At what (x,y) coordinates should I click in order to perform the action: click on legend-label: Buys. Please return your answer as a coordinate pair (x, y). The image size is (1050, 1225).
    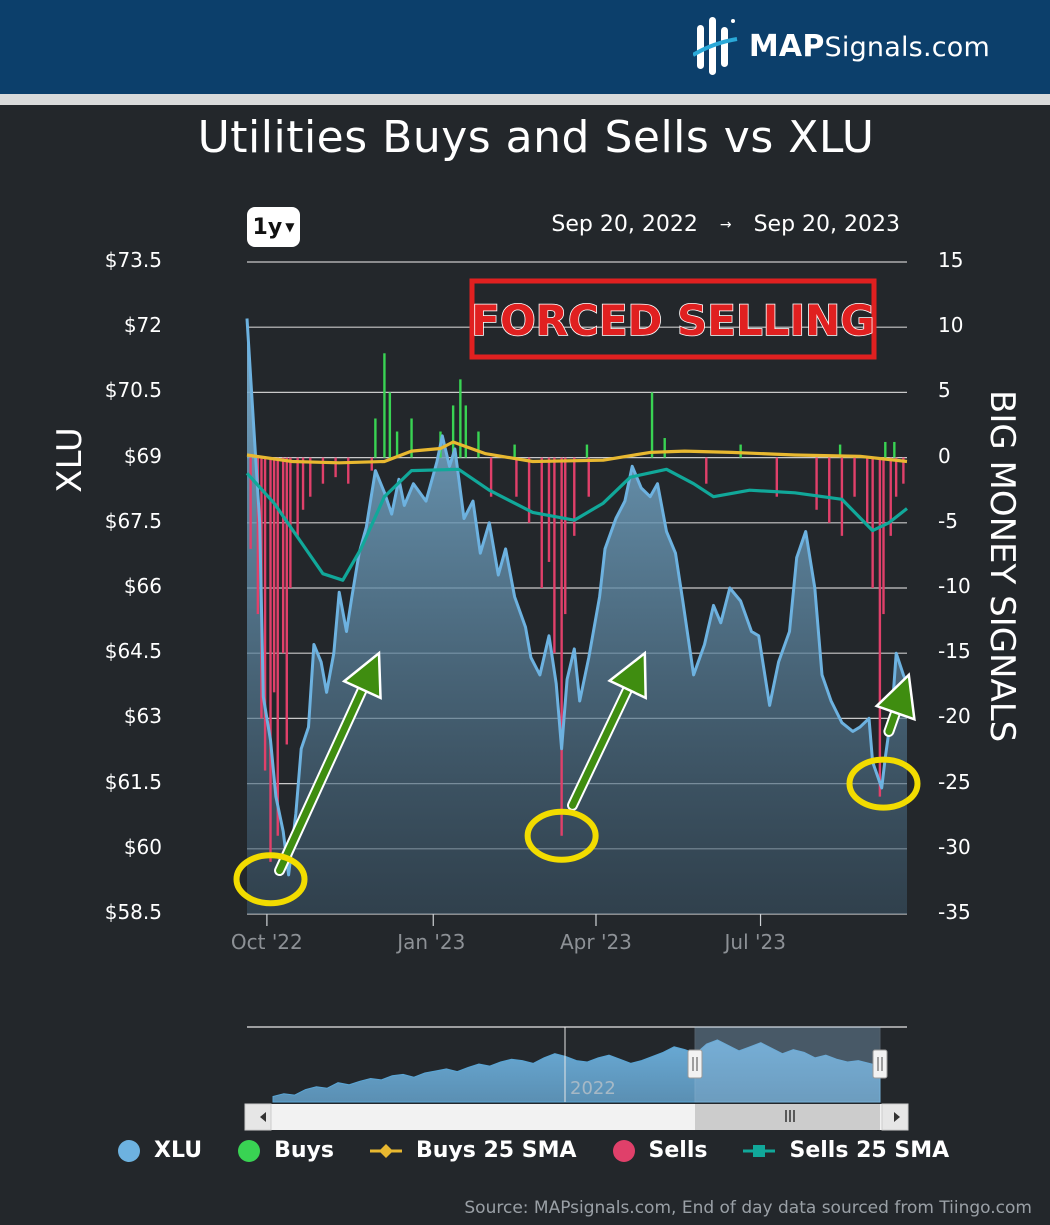
    Looking at the image, I should click on (304, 1150).